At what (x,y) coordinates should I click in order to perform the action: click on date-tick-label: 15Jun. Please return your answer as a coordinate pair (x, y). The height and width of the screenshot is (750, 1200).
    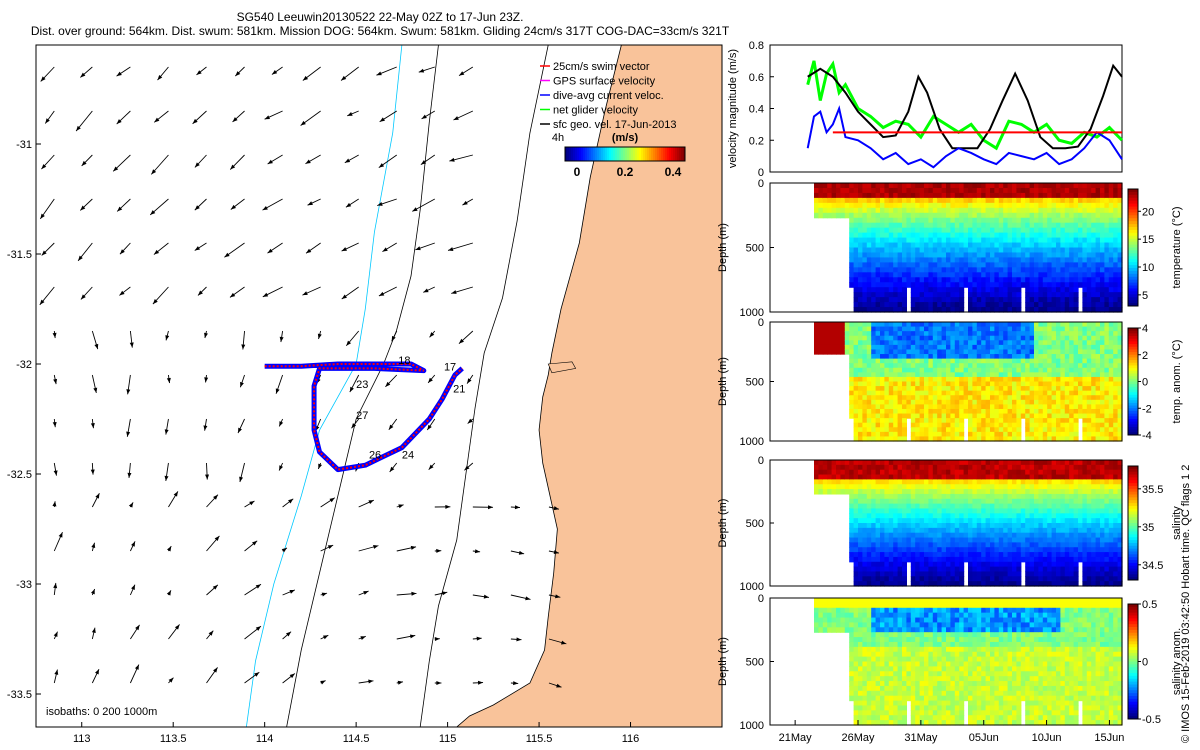
    Looking at the image, I should click on (1109, 738).